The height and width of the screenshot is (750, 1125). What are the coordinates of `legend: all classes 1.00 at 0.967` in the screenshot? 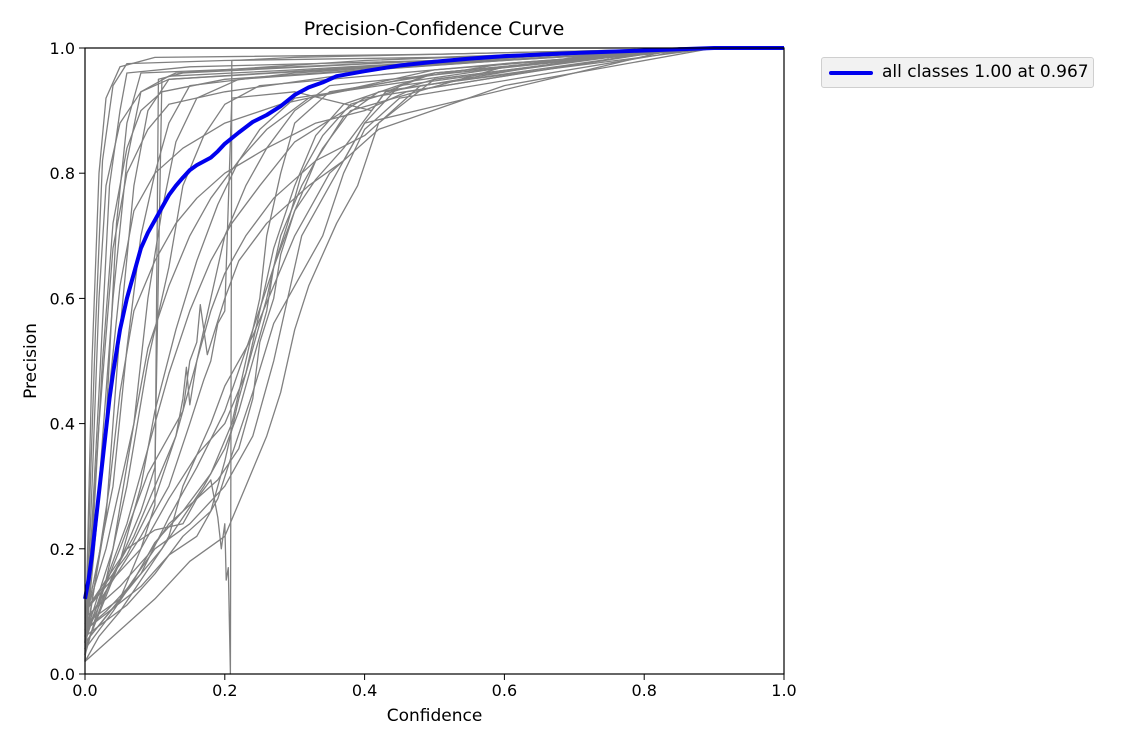 It's located at (957, 72).